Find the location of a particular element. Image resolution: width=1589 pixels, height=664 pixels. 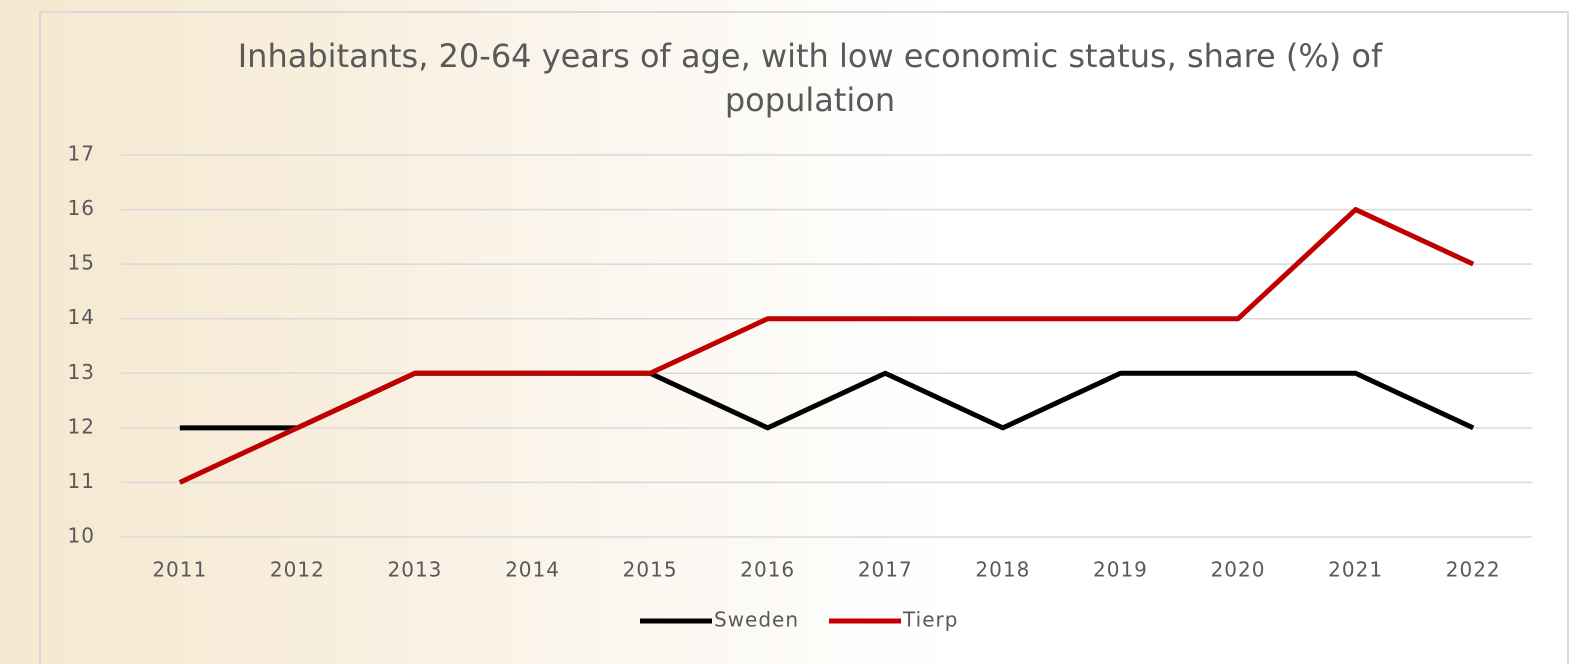

line-series is located at coordinates (827, 400).